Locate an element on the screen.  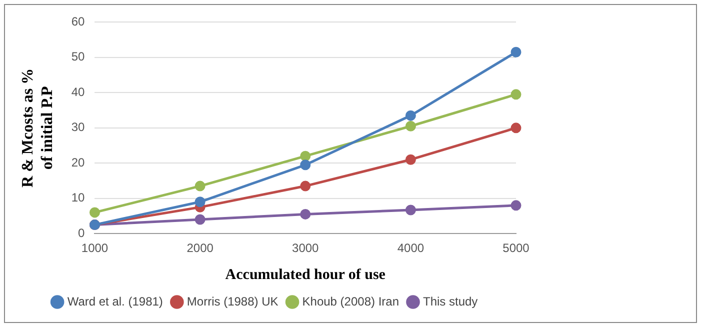
y-tick-label: 50 is located at coordinates (78, 57).